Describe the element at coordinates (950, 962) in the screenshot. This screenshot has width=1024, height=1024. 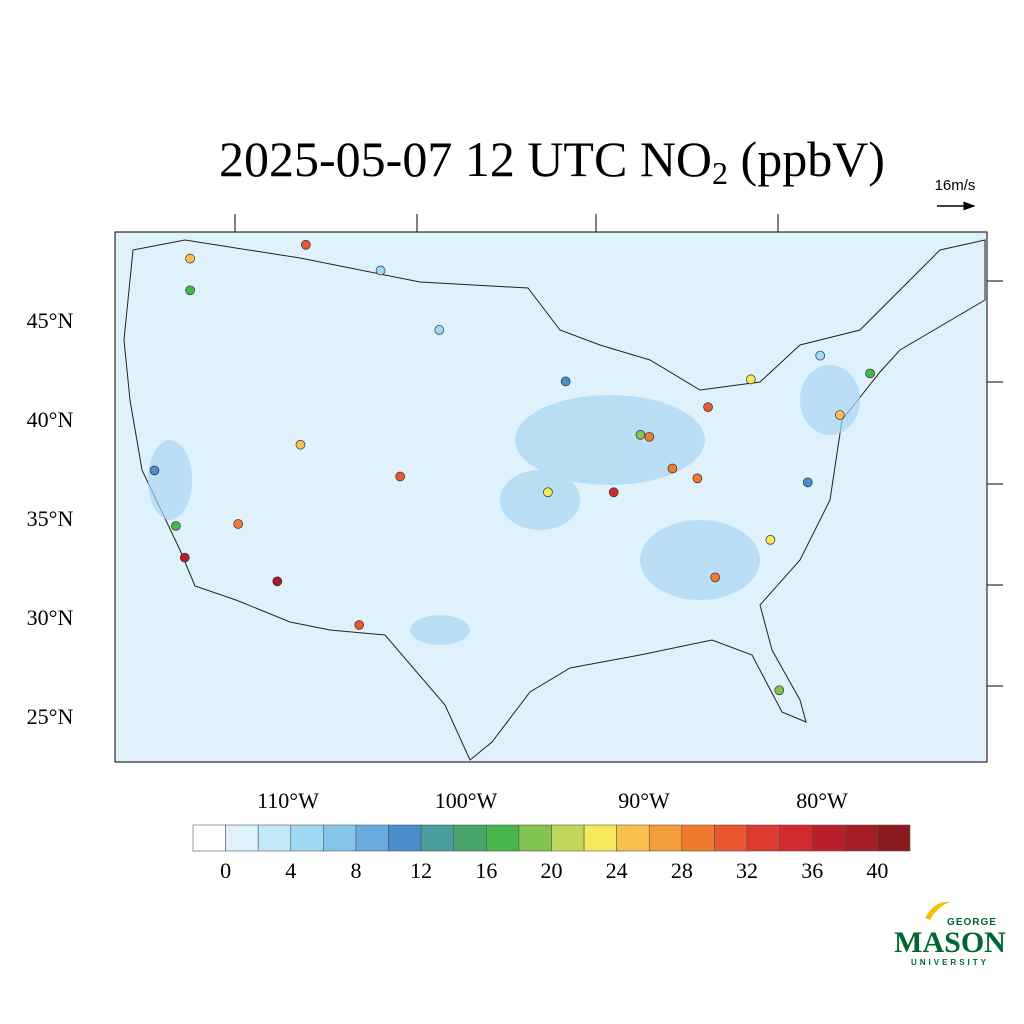
I see `logo-bottom: UNIVERSITY` at that location.